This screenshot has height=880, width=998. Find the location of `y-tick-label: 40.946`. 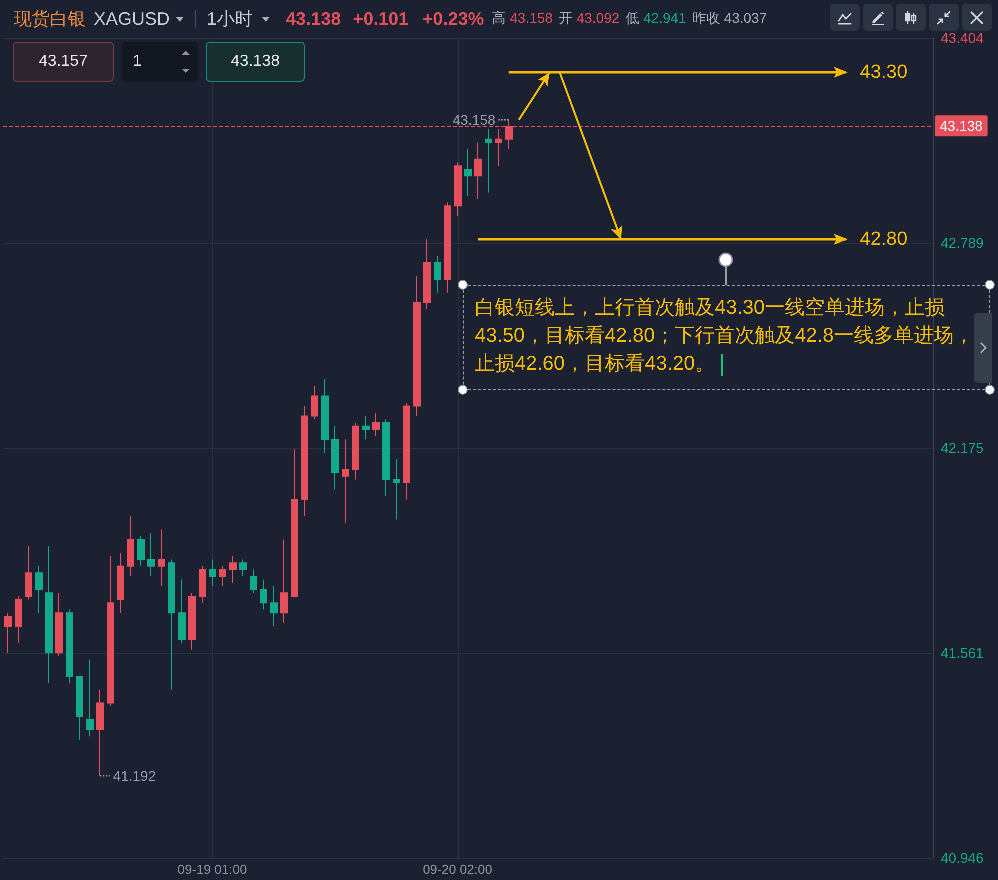

y-tick-label: 40.946 is located at coordinates (962, 858).